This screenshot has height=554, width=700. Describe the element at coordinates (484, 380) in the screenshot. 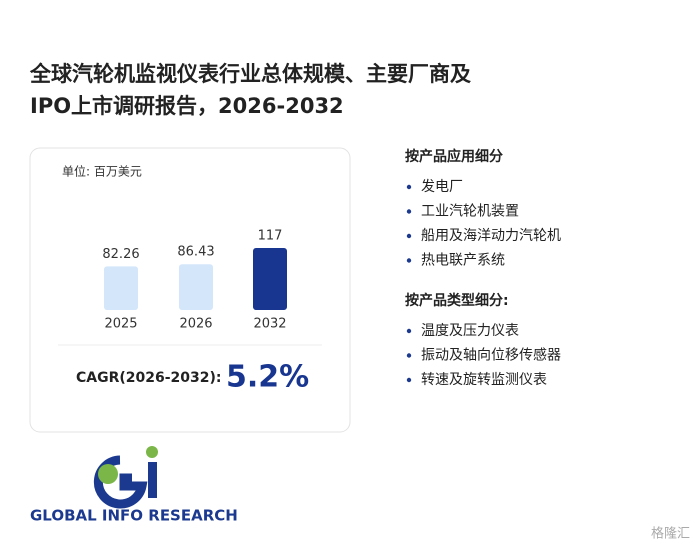

I see `section-item: 转速及旋转监测仪表` at that location.